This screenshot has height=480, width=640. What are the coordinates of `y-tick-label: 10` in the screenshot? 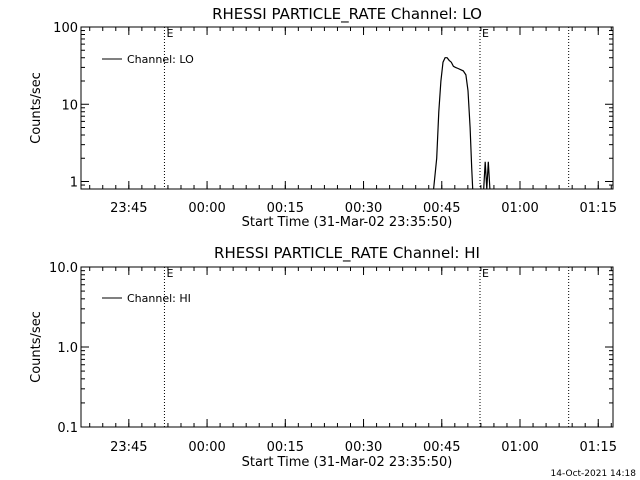 It's located at (69, 105).